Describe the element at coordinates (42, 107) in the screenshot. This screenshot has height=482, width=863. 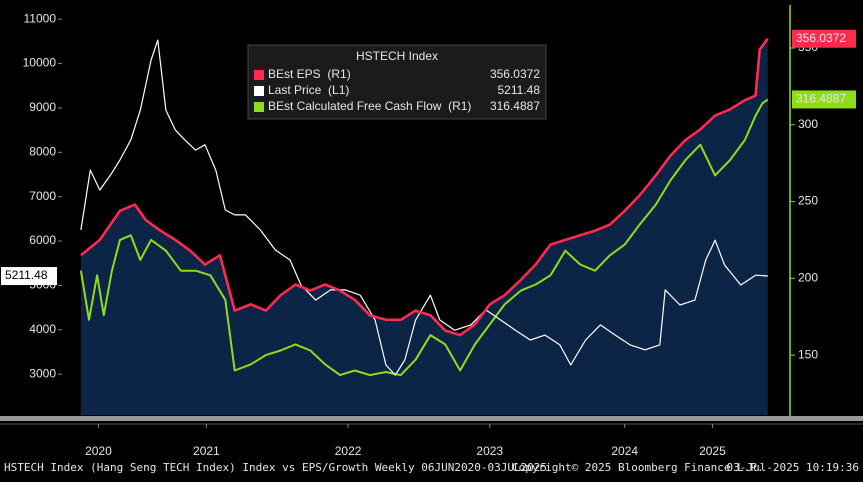
I see `y-tick-label: 9000` at that location.